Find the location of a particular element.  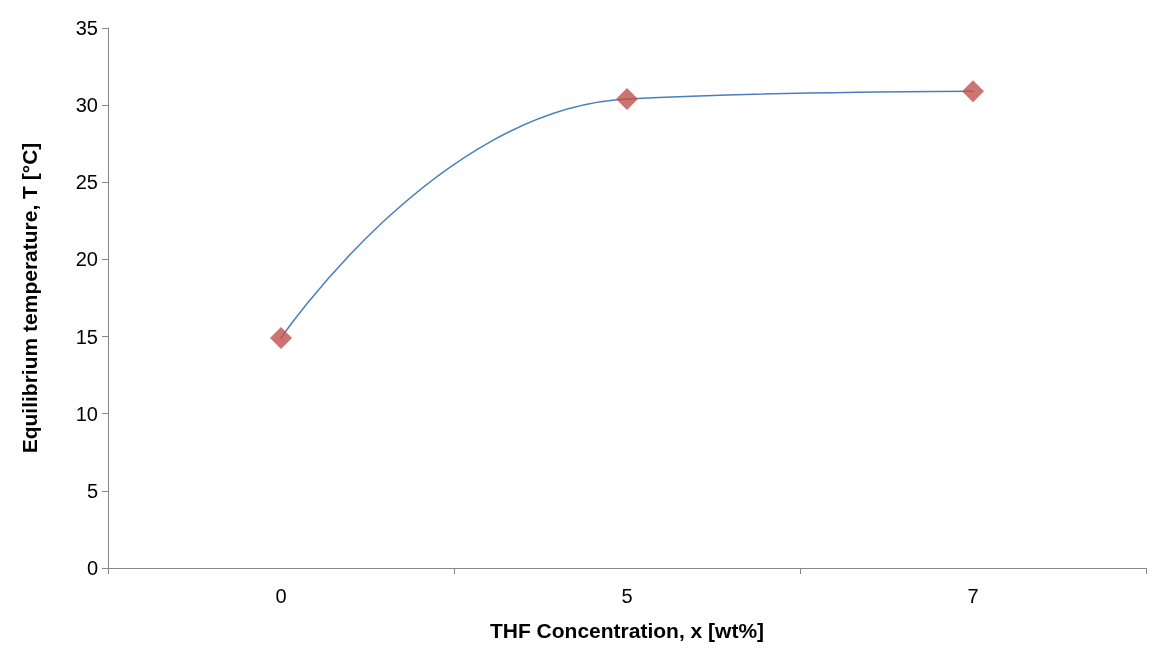

y-axis-title: Equilibrium temperature, T [°C] is located at coordinates (29, 298).